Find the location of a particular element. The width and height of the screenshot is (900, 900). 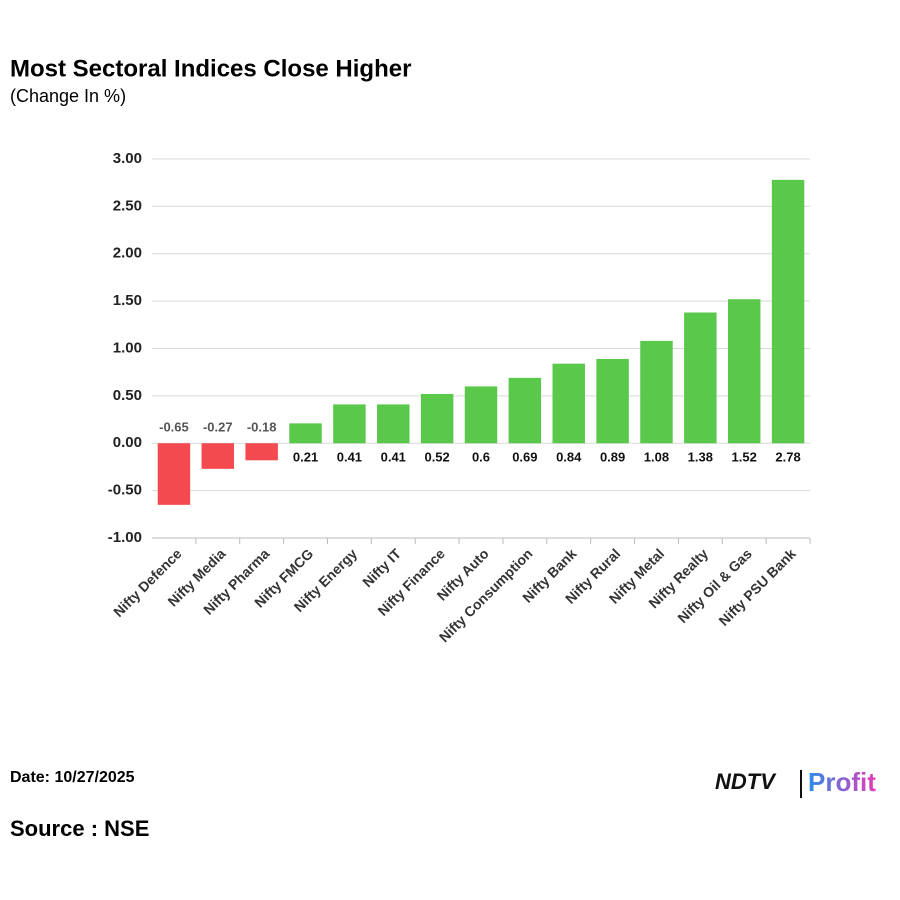

value-label: -0.27 is located at coordinates (218, 427).